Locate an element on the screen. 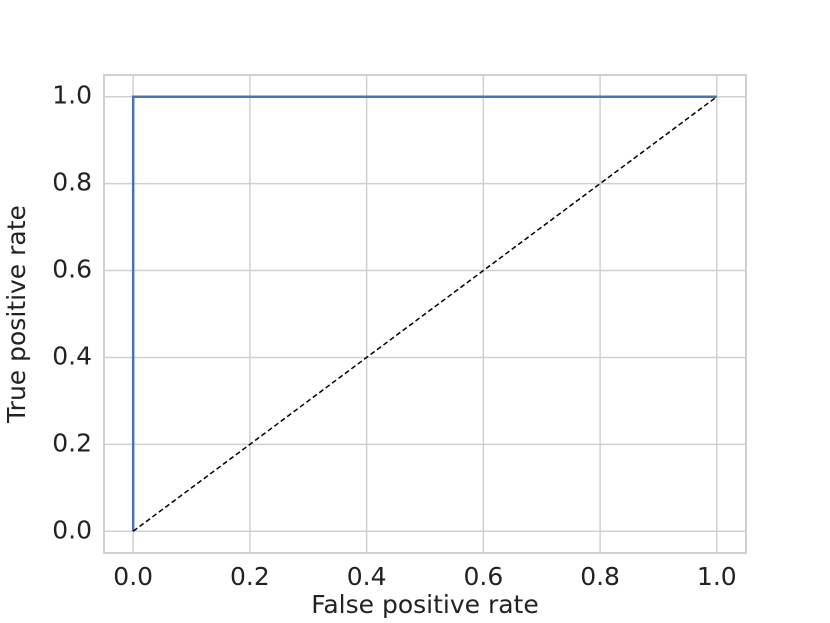 The width and height of the screenshot is (830, 623). x-tick-label: 0.2 is located at coordinates (250, 576).